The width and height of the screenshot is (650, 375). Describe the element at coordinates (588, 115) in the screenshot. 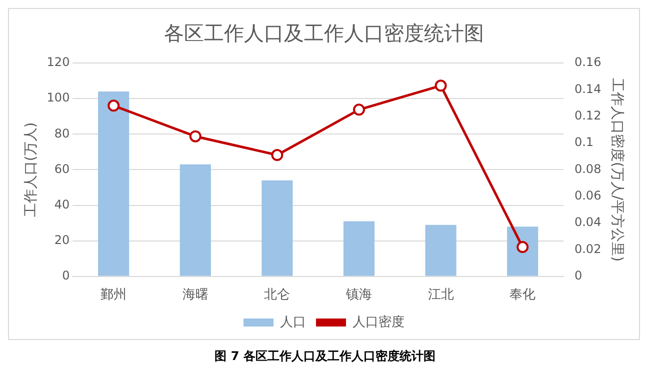

I see `y2-tick-label: 0.12` at that location.